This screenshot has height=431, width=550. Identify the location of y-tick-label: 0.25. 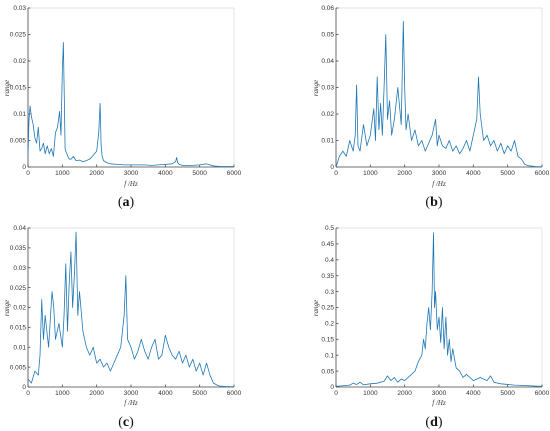
(327, 308).